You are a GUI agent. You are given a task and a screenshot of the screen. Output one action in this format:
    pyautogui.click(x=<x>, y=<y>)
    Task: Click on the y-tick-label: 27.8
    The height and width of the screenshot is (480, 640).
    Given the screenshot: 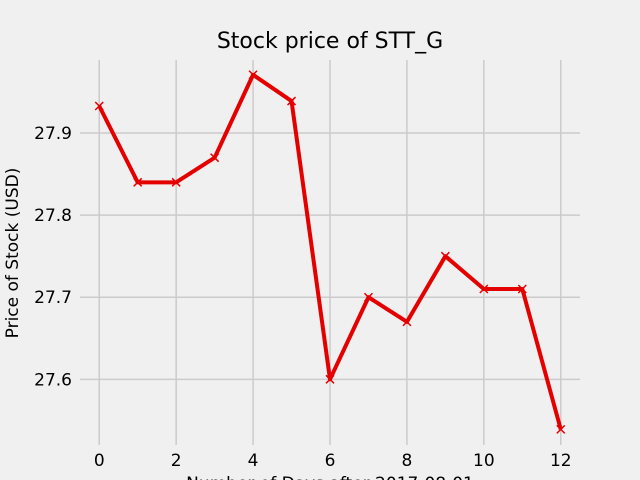 What is the action you would take?
    pyautogui.click(x=53, y=216)
    